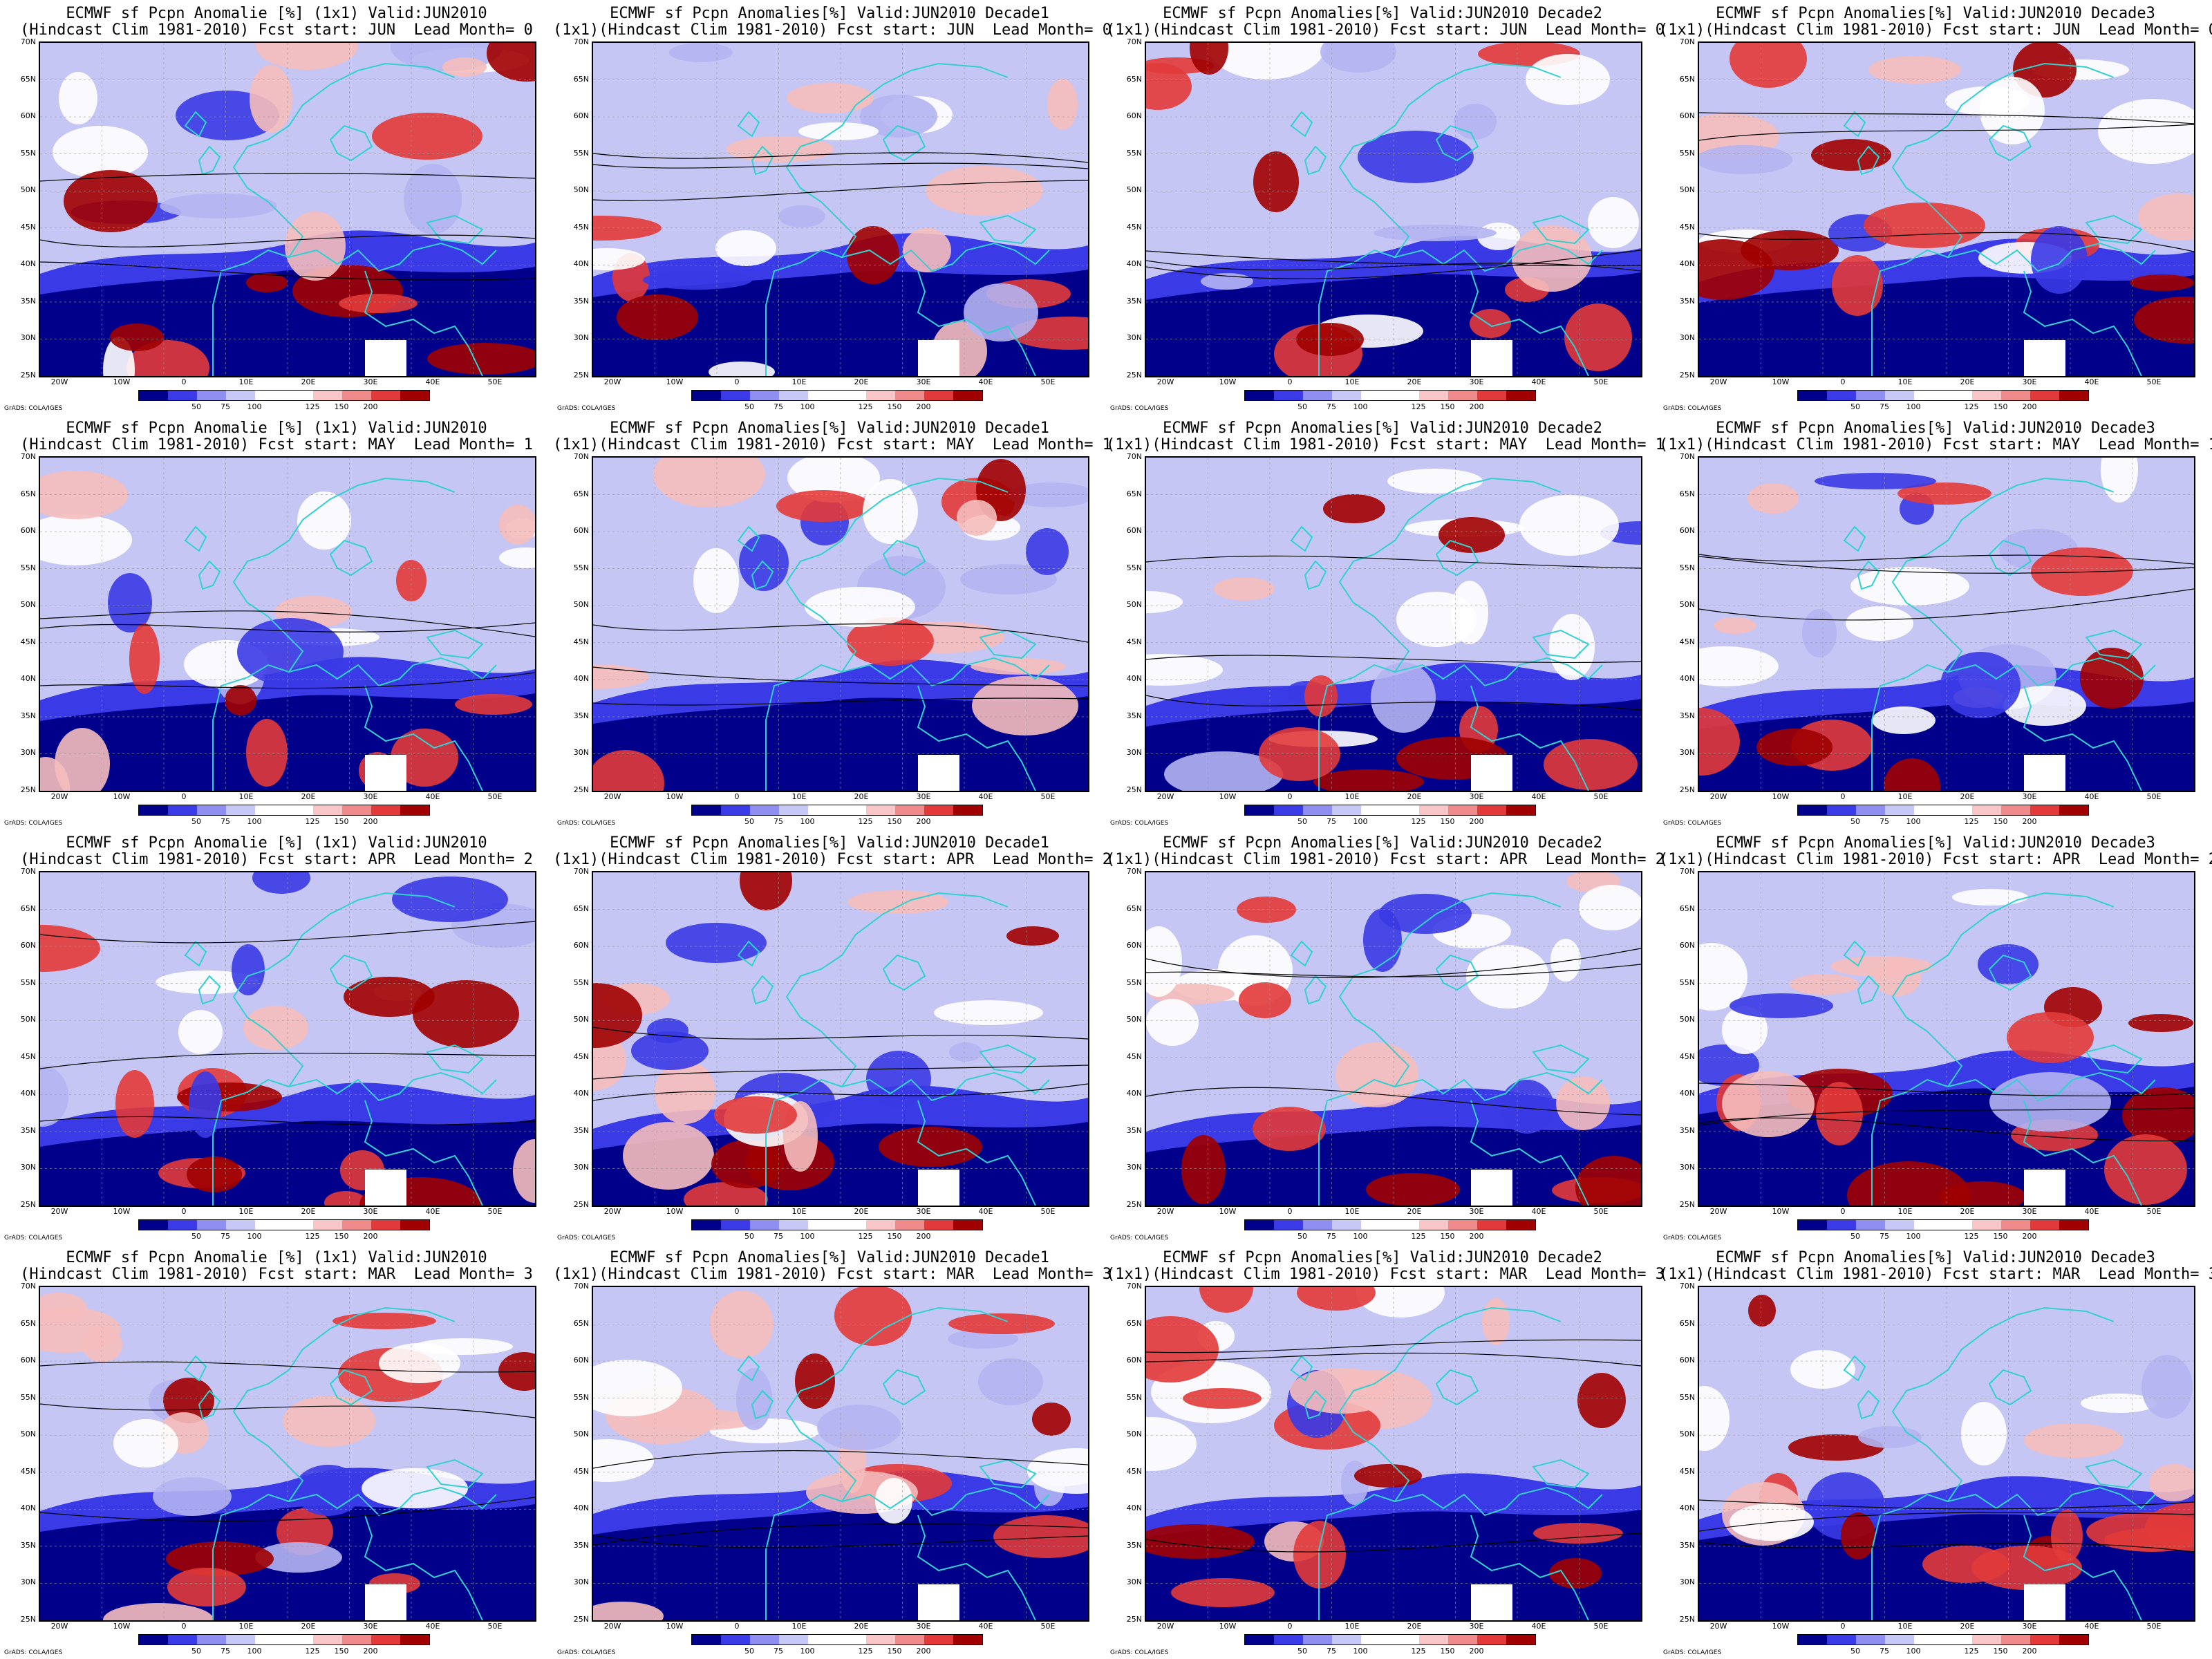  What do you see at coordinates (1134, 1397) in the screenshot?
I see `latitude-label: 55N` at bounding box center [1134, 1397].